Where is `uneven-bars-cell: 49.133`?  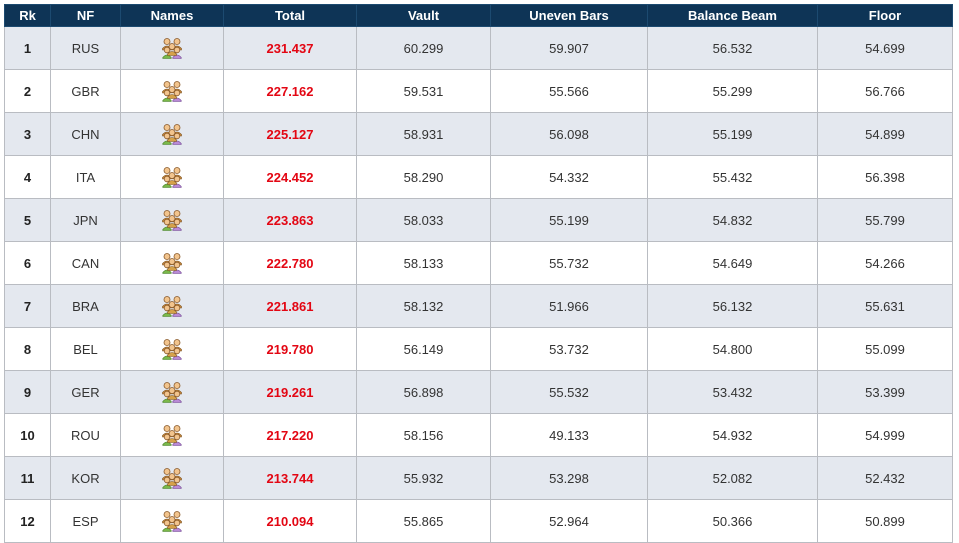
uneven-bars-cell: 49.133 is located at coordinates (569, 435).